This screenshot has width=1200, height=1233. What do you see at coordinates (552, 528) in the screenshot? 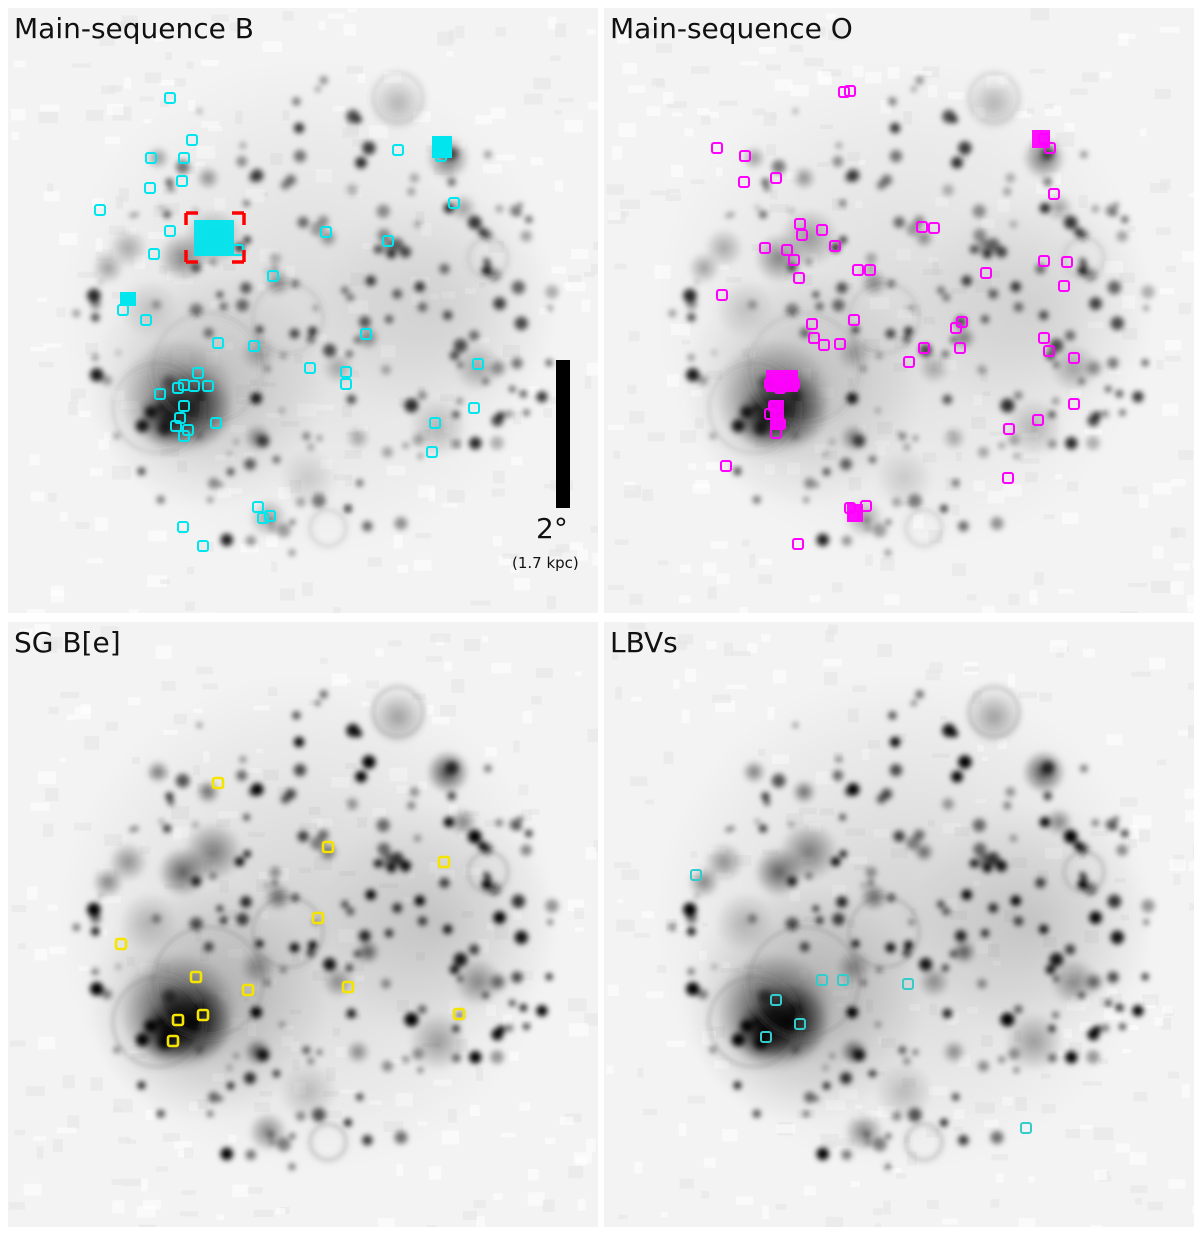
I see `scale-bar-angle-label: 2°` at bounding box center [552, 528].